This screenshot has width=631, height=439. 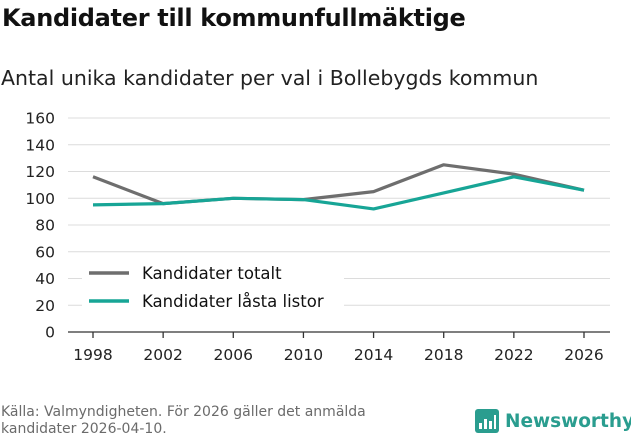 What do you see at coordinates (234, 18) in the screenshot?
I see `chart-title: Kandidater till kommunfullmäktige` at bounding box center [234, 18].